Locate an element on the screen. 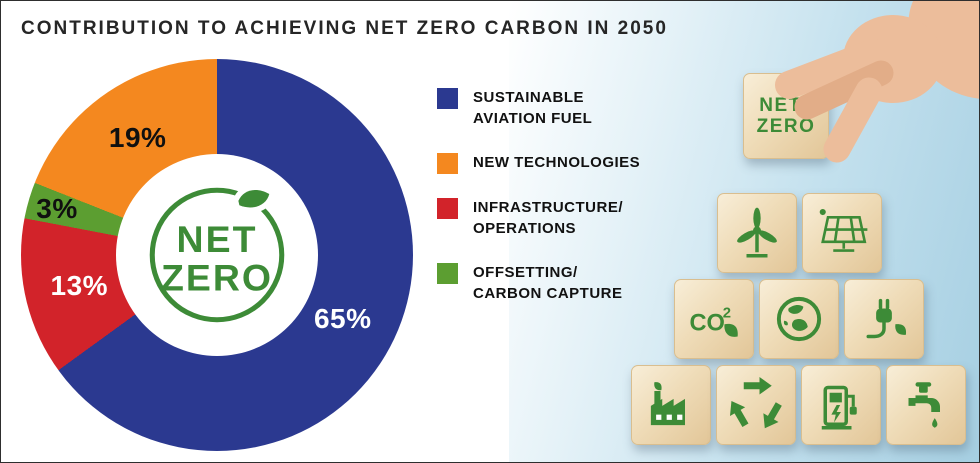  legend-item-offsetting-carbon-capture: OFFSETTING/ CARBON CAPTURE is located at coordinates (538, 283).